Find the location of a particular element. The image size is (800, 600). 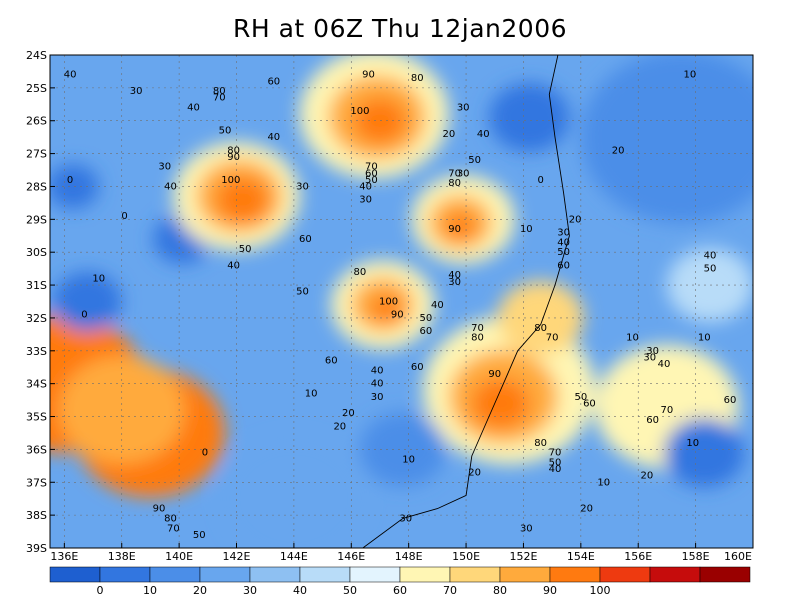

lon-tick-label: 140E is located at coordinates (179, 556).